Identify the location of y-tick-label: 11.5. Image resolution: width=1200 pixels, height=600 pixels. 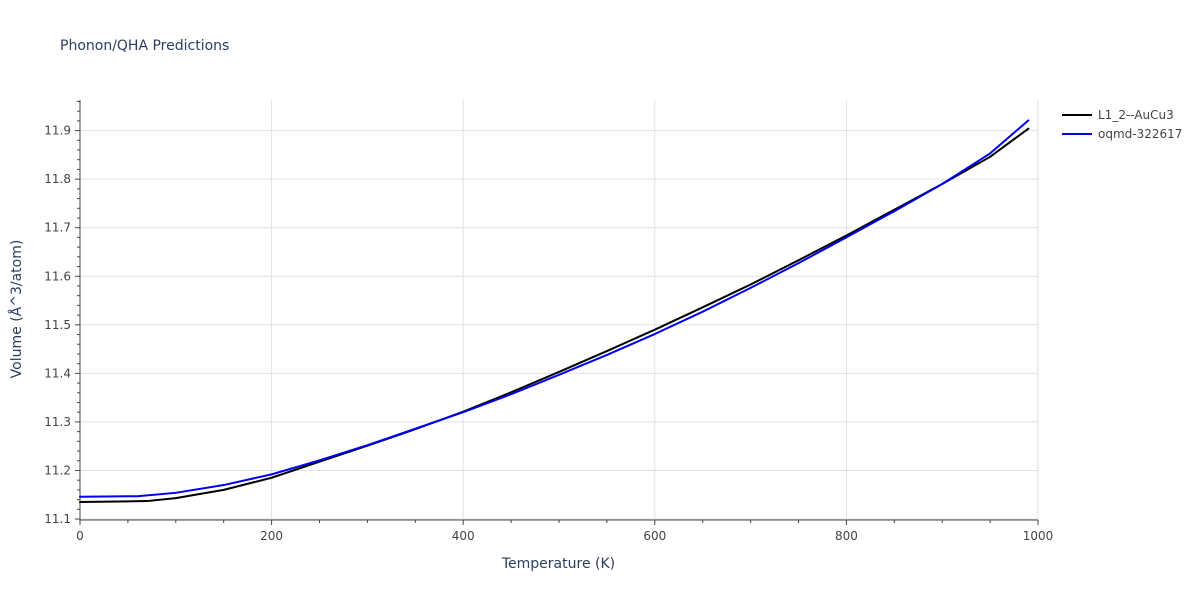
(57, 325).